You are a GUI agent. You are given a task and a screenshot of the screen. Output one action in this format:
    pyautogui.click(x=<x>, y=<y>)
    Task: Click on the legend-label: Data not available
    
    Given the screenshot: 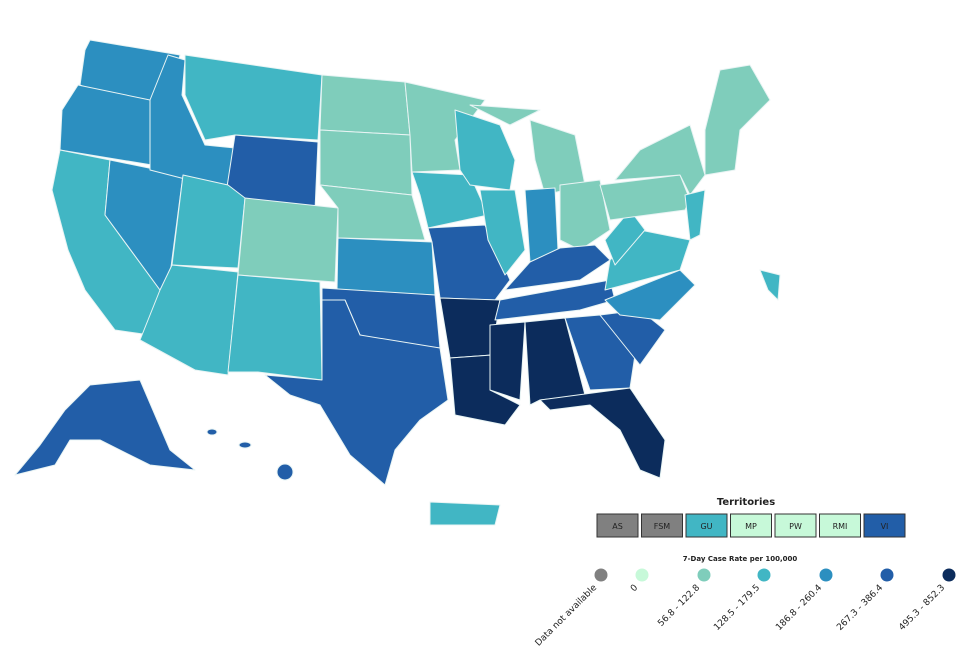 What is the action you would take?
    pyautogui.click(x=567, y=614)
    